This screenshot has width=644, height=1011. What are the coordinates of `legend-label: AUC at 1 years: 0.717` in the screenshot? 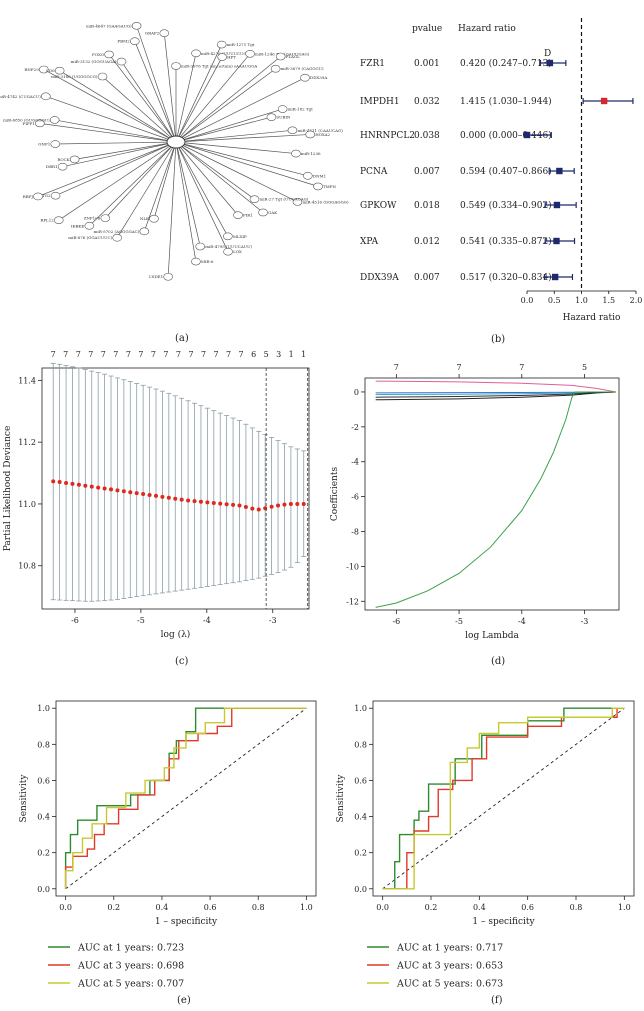 It's located at (449, 948).